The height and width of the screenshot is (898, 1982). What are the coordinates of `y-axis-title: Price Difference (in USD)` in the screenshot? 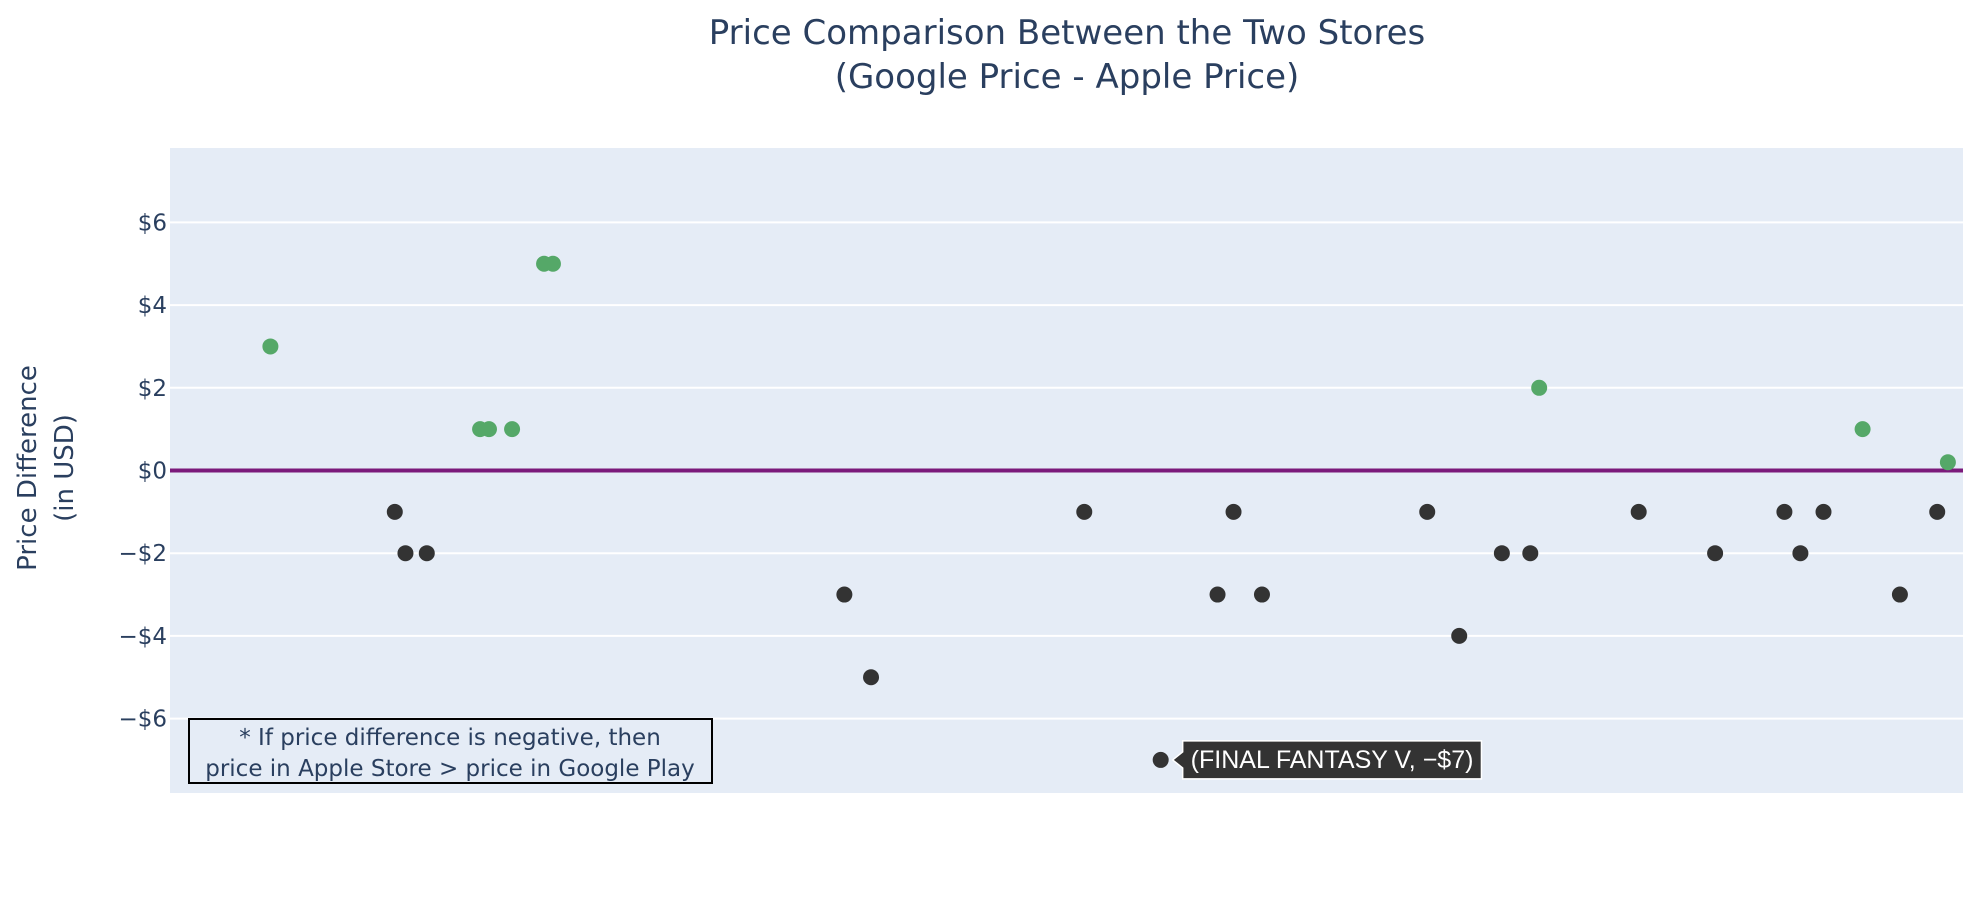 It's located at (46, 468).